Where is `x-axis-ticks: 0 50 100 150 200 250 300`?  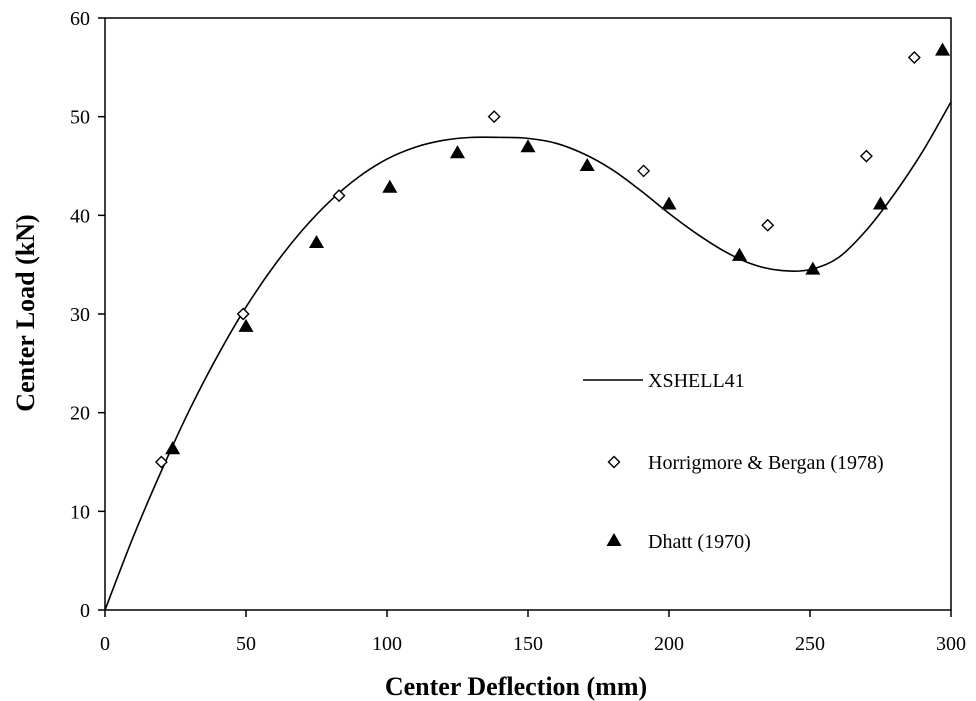 x-axis-ticks: 0 50 100 150 200 250 300 is located at coordinates (533, 632).